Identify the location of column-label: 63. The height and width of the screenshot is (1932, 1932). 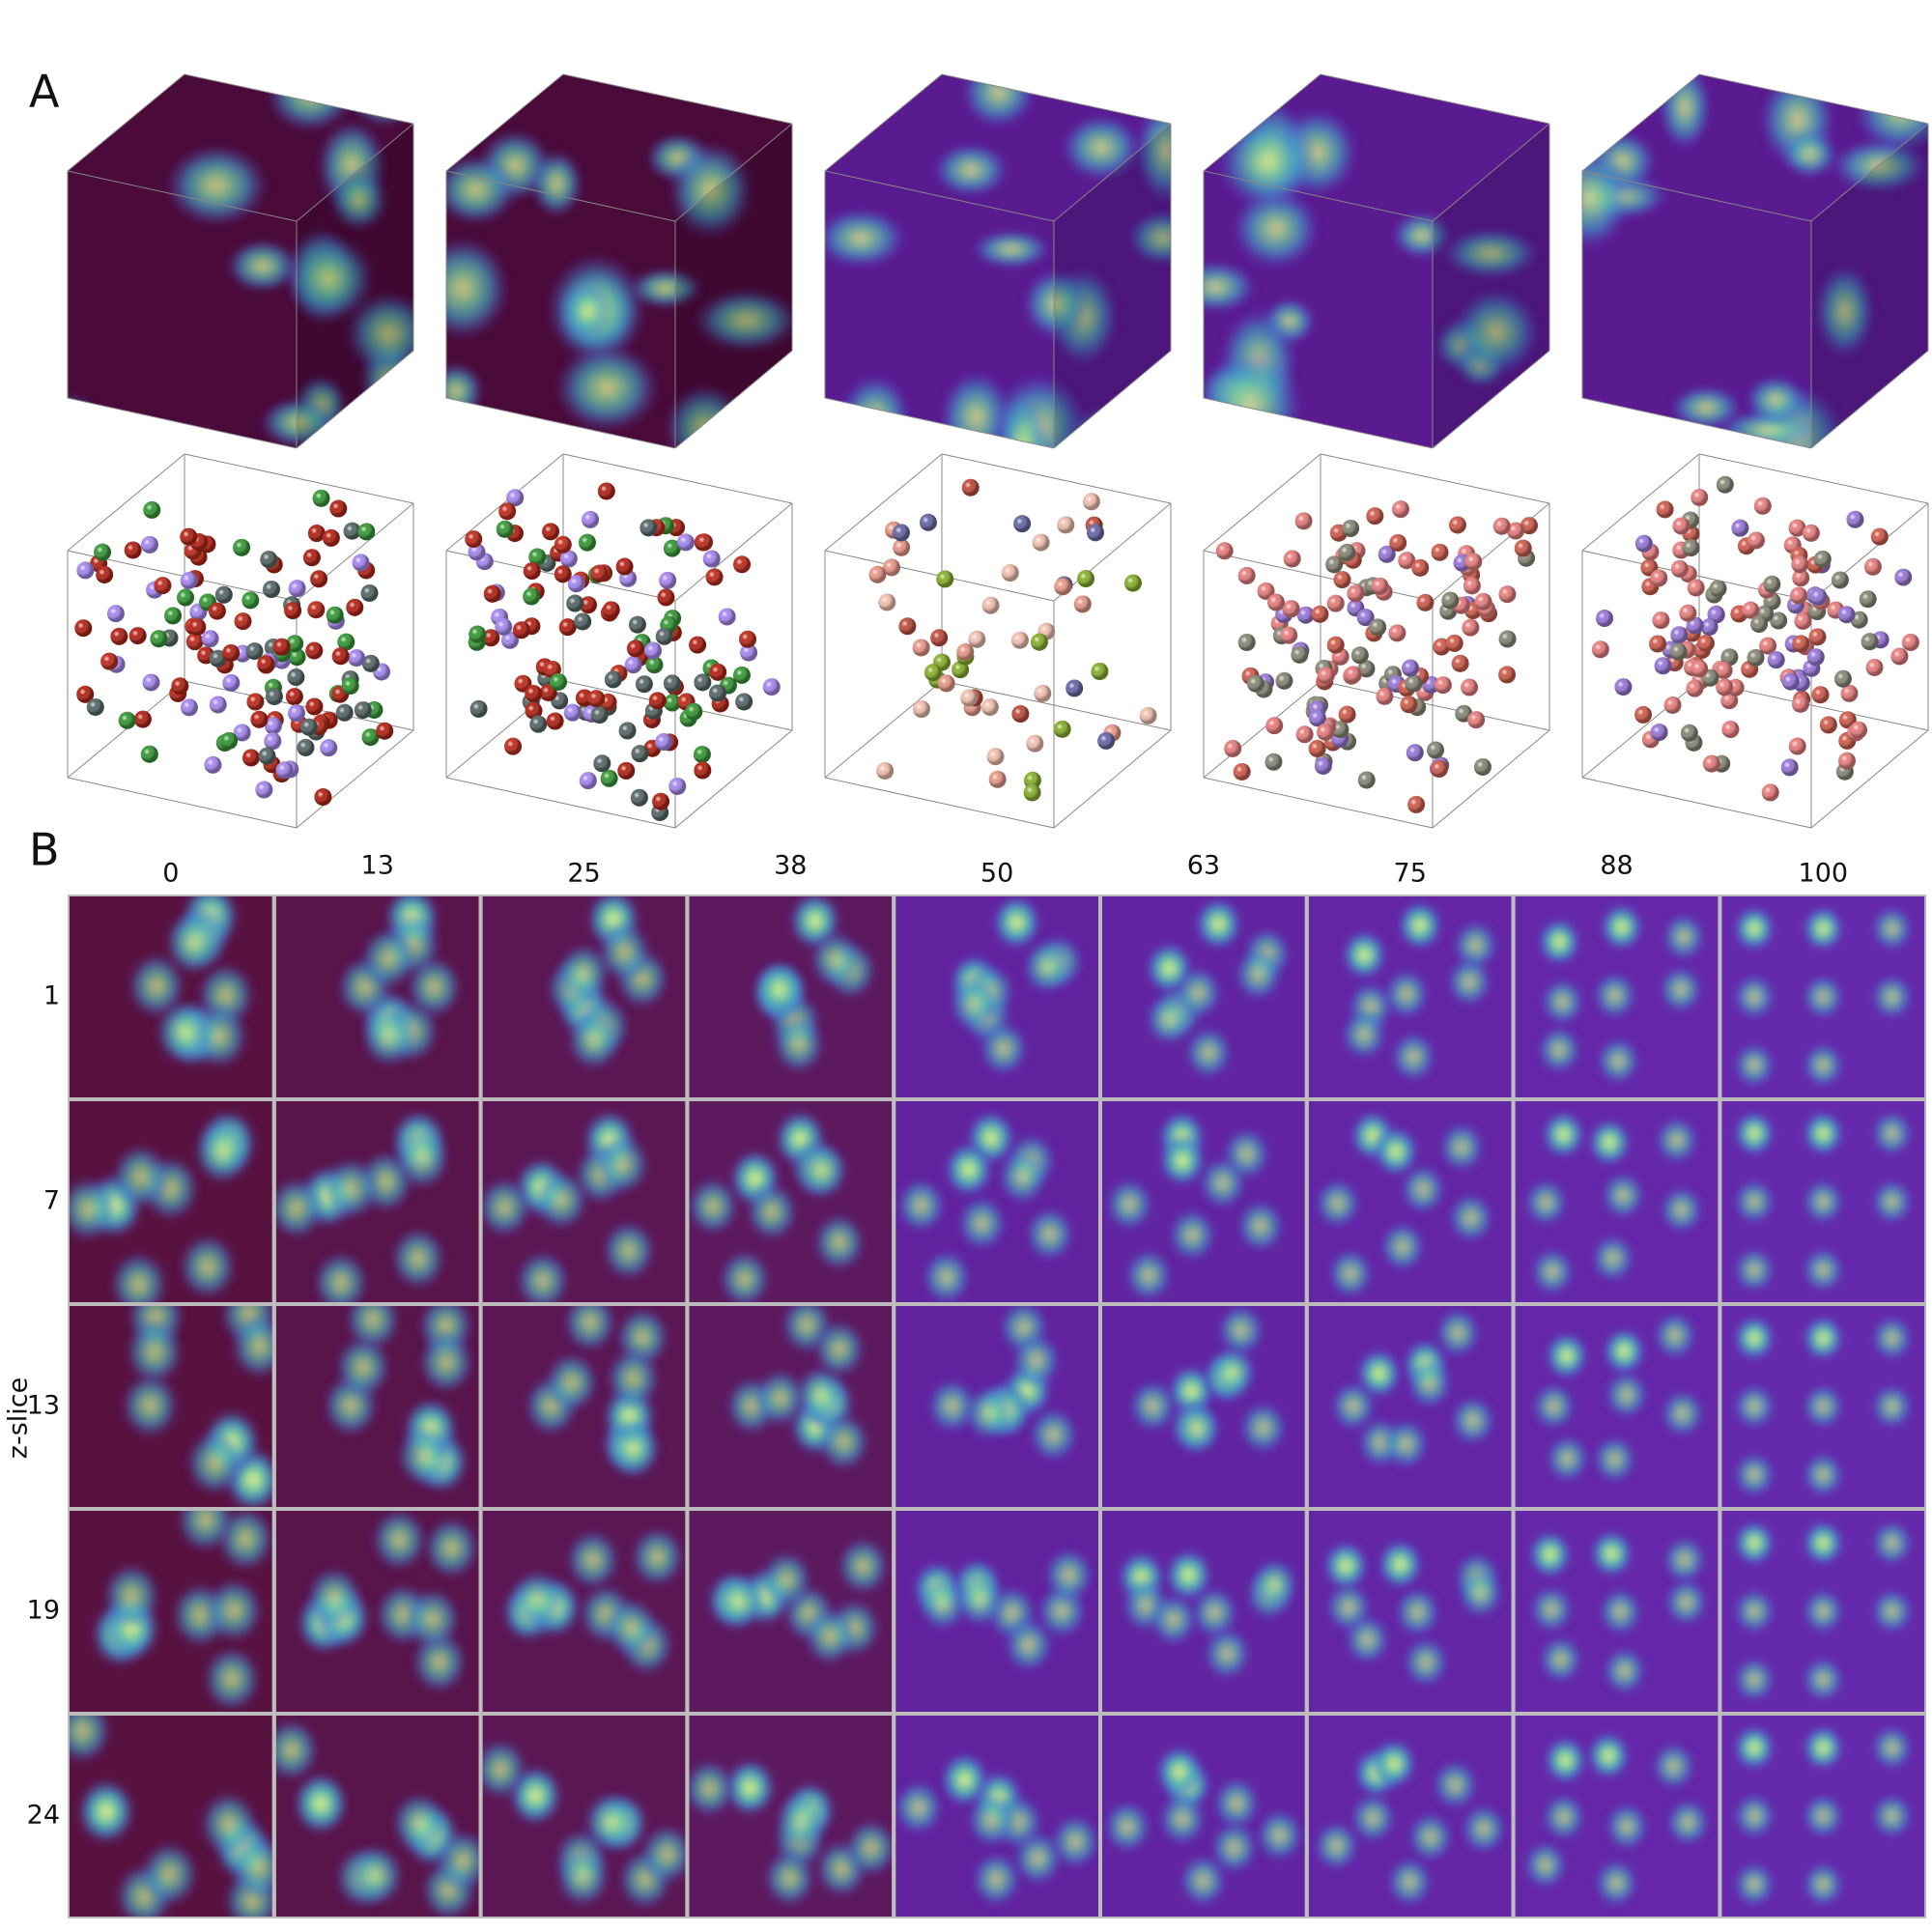
(1203, 866).